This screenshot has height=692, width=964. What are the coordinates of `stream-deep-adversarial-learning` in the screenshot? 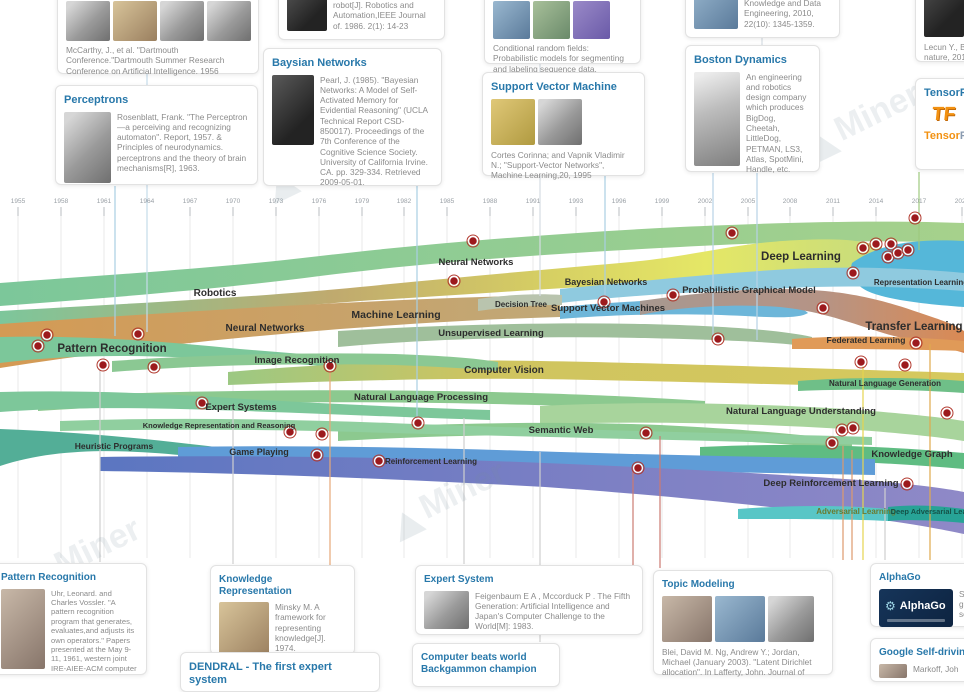 It's located at (926, 514).